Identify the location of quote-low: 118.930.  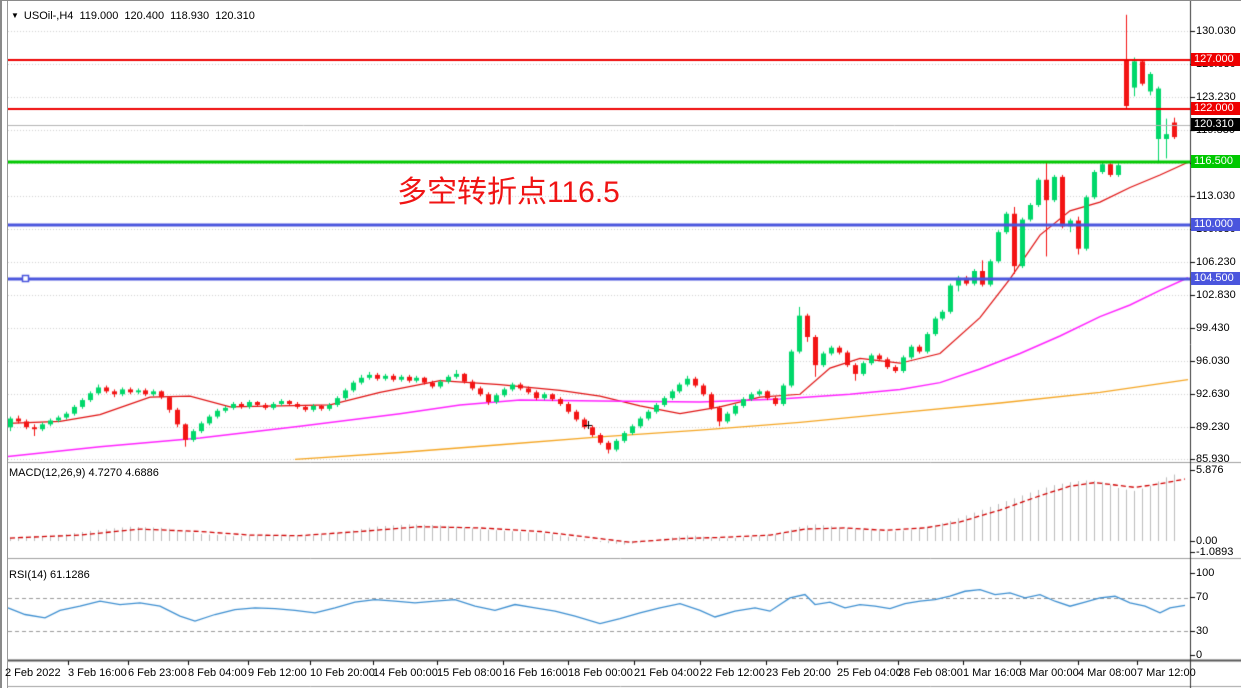
(190, 16).